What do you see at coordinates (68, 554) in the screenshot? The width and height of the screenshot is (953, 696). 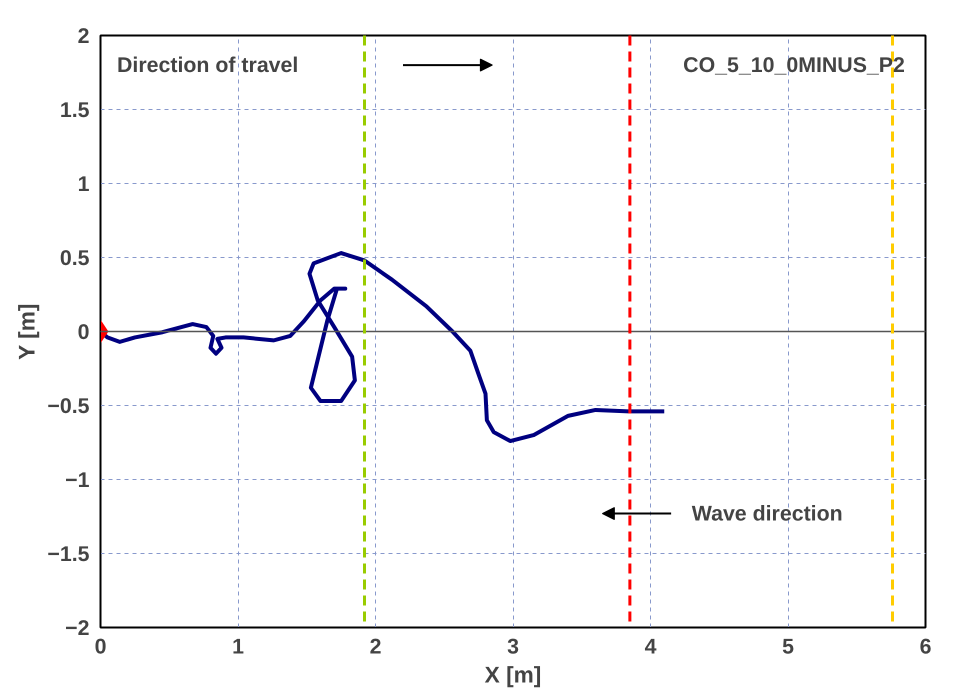 I see `y-tick-label: −1.5` at bounding box center [68, 554].